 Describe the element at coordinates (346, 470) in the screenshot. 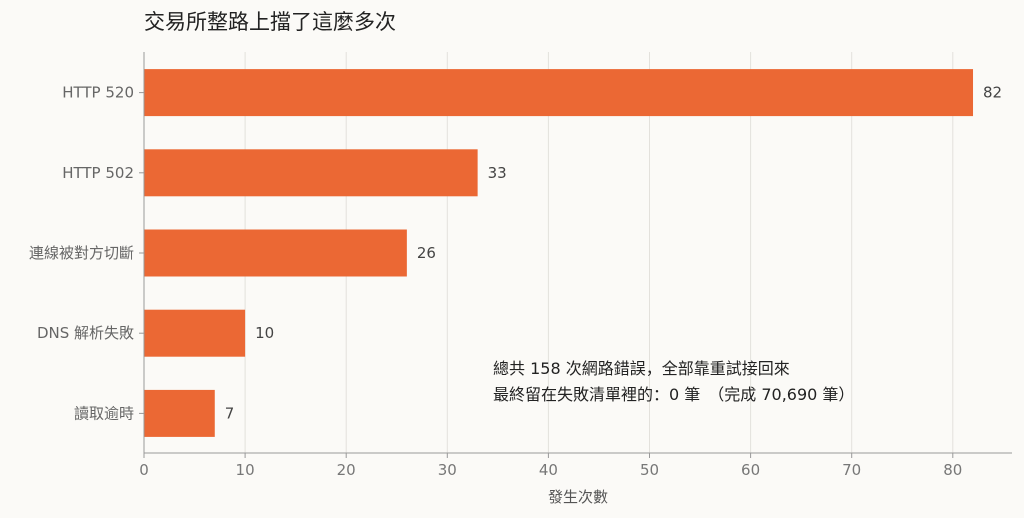

I see `x-tick-label-20: 20` at that location.